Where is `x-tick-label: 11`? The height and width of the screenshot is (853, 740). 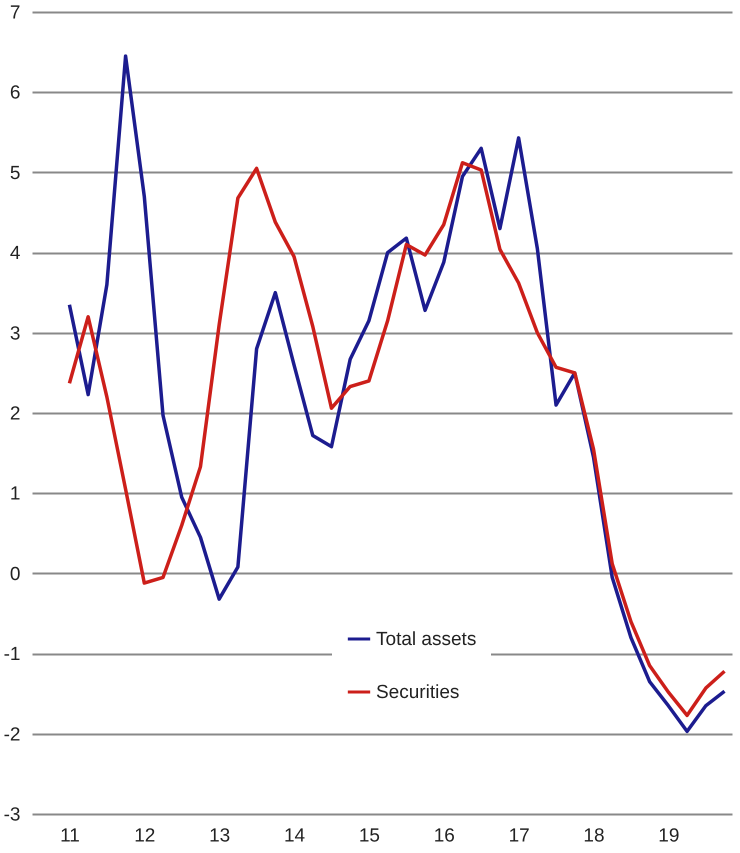
x-tick-label: 11 is located at coordinates (70, 836).